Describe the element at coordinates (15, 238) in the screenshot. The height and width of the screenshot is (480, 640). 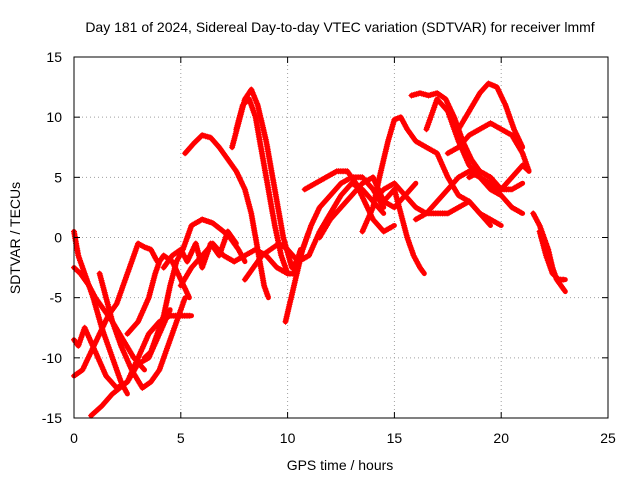
I see `y-axis-label: SDTVAR / TECUs` at that location.